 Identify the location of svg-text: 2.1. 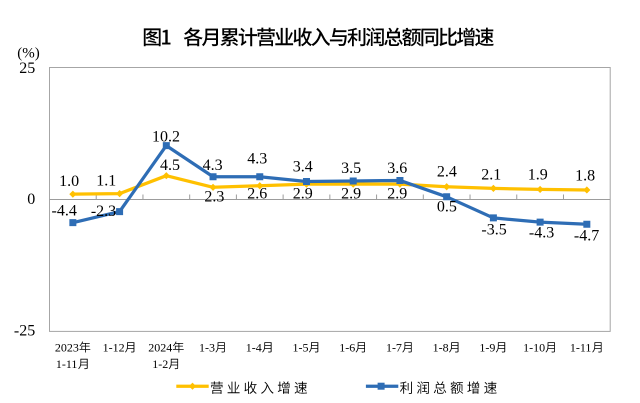
(491, 175).